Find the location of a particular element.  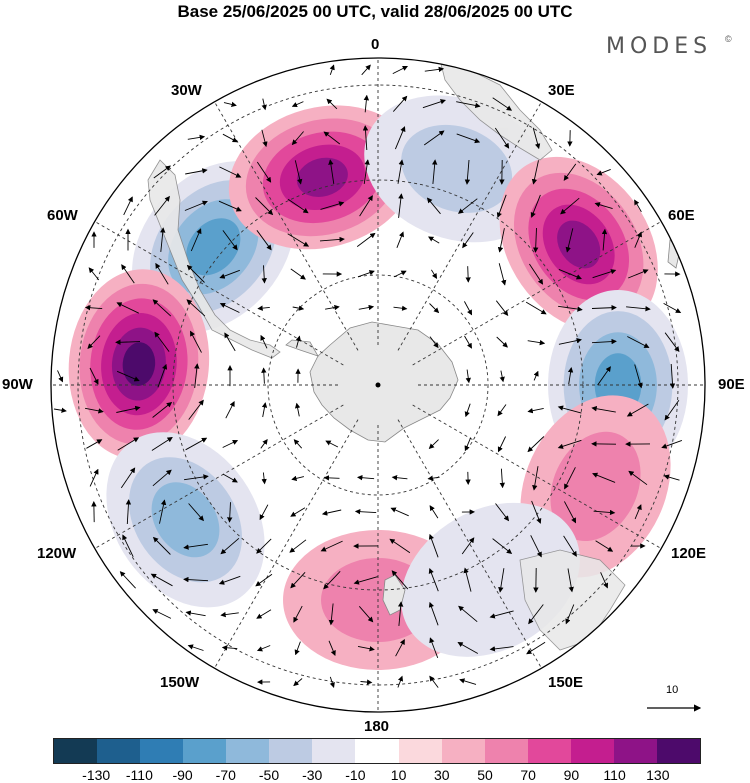

colorbar-tick-label: -50 is located at coordinates (269, 775).